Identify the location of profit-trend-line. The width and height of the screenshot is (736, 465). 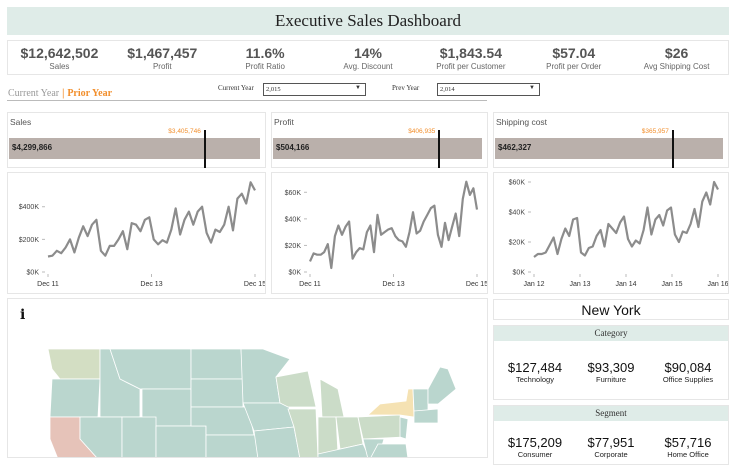
(393, 225).